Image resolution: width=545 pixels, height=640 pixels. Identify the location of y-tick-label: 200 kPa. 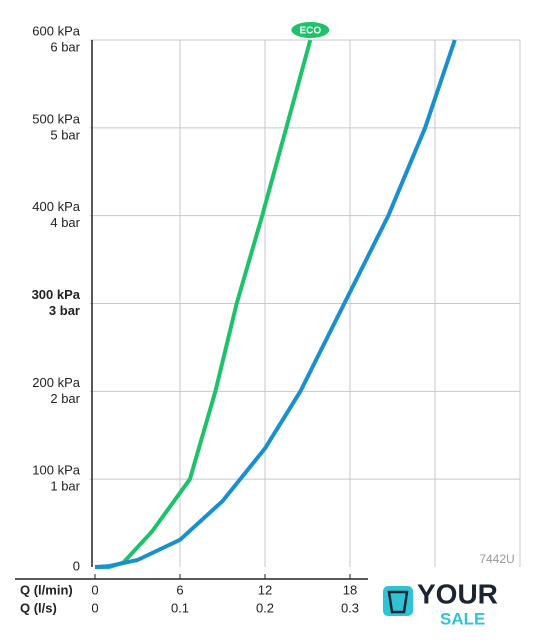
(56, 382).